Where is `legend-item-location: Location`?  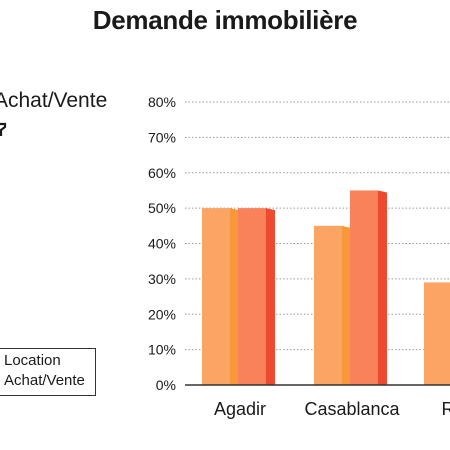
legend-item-location: Location is located at coordinates (32, 360).